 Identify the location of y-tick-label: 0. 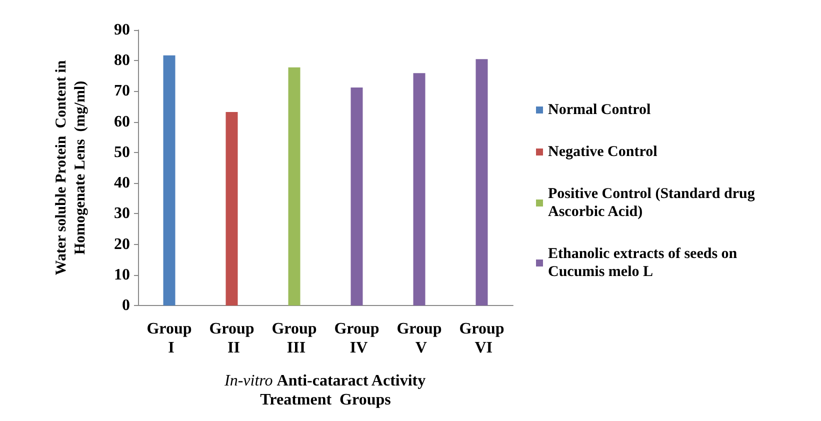
(126, 305).